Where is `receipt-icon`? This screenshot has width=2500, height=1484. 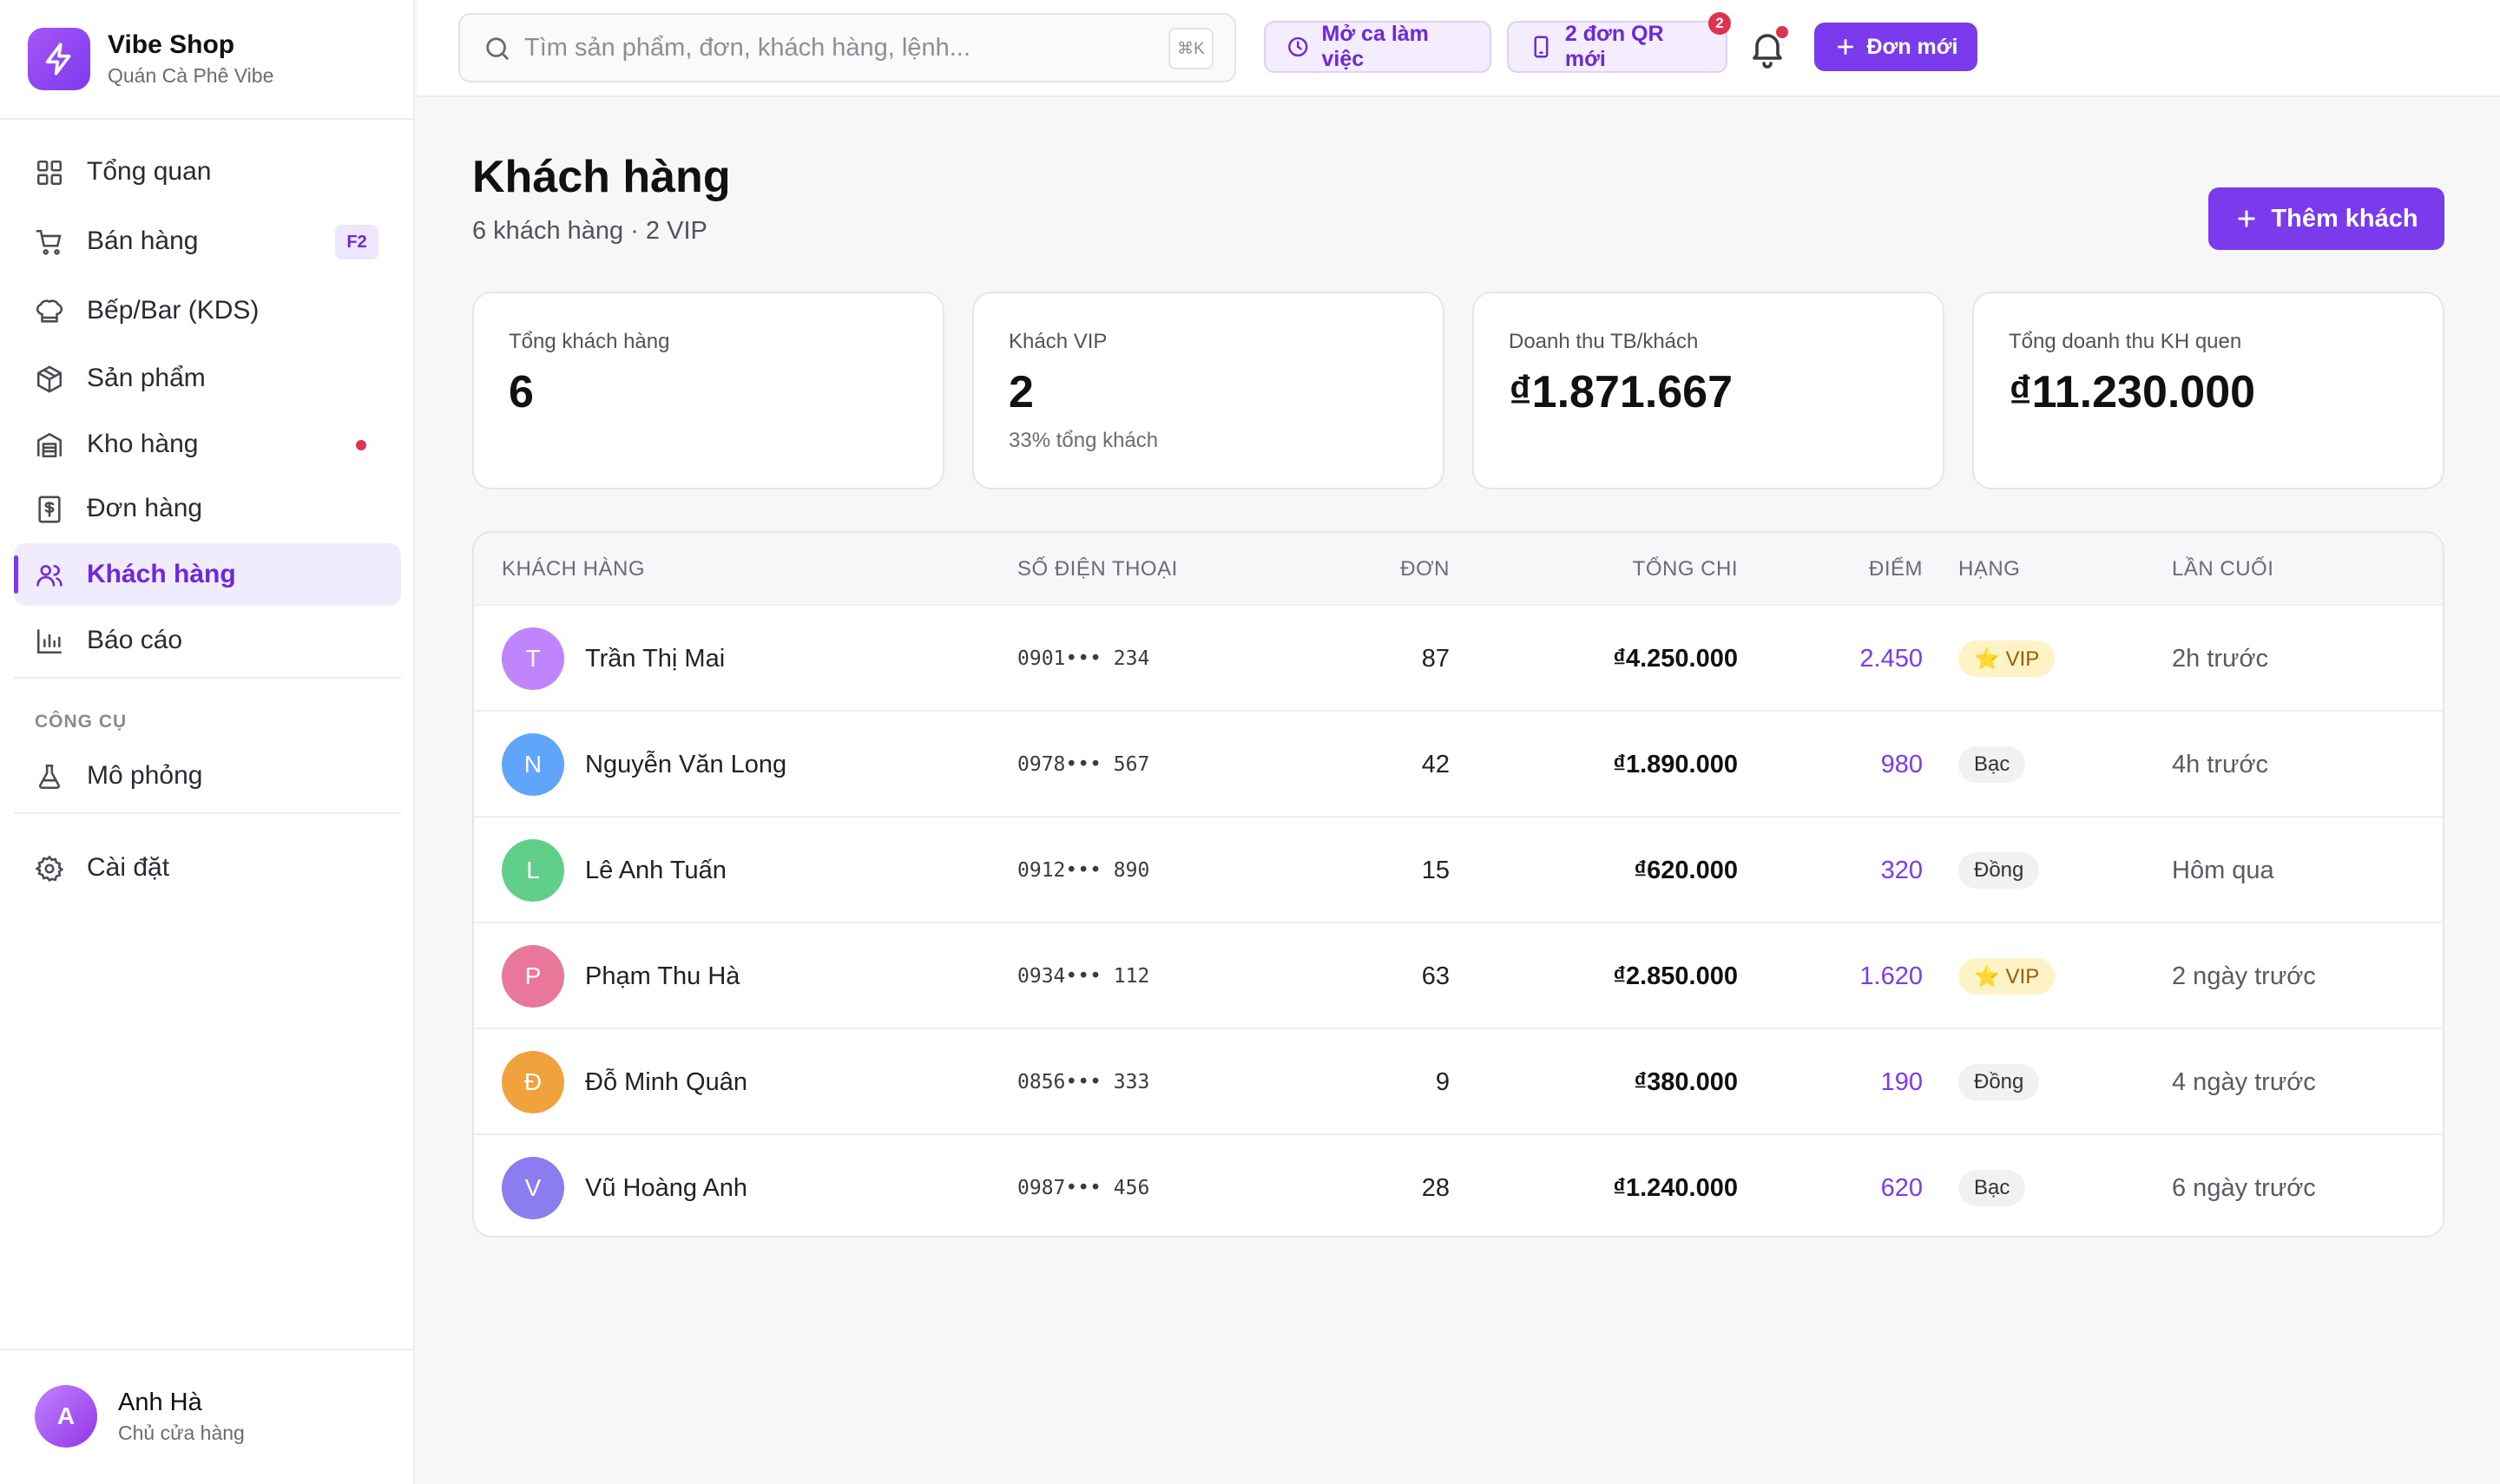
receipt-icon is located at coordinates (49, 510).